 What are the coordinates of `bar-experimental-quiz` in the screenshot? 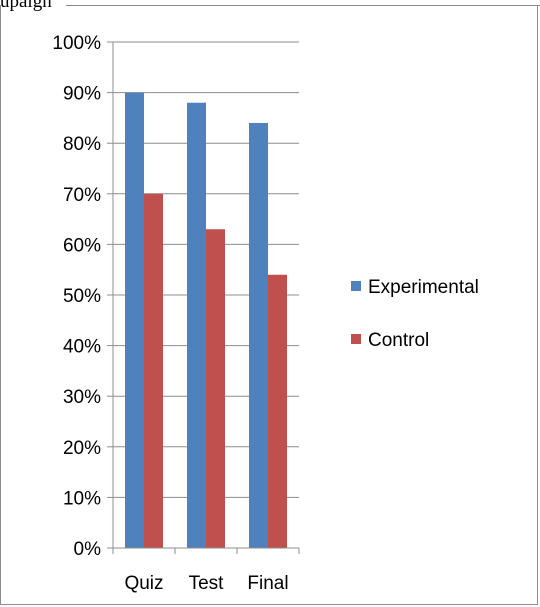 It's located at (134, 320).